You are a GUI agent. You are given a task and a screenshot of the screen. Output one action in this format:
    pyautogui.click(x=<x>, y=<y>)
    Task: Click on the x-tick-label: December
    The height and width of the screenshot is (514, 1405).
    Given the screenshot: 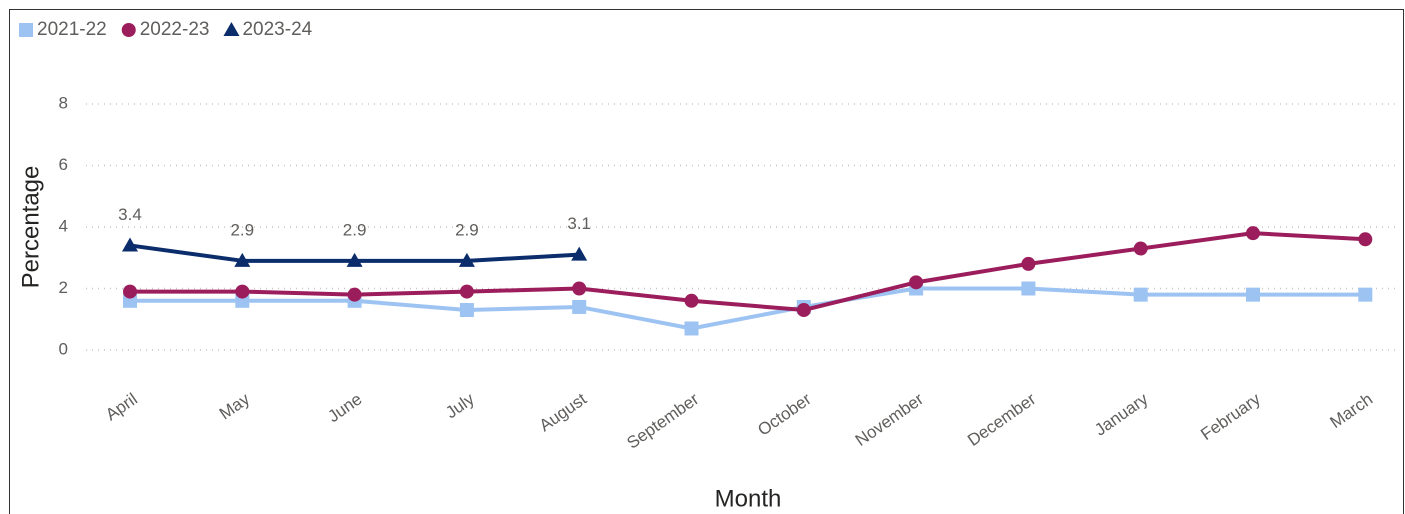 What is the action you would take?
    pyautogui.click(x=1001, y=419)
    